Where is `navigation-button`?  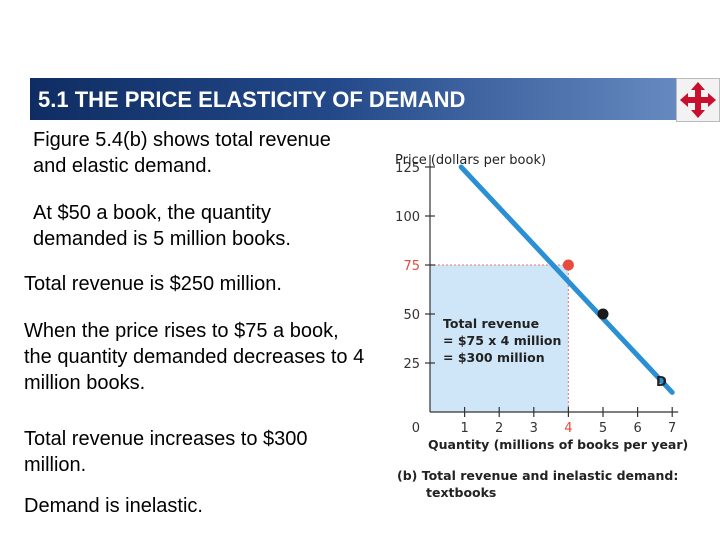
navigation-button is located at coordinates (698, 100).